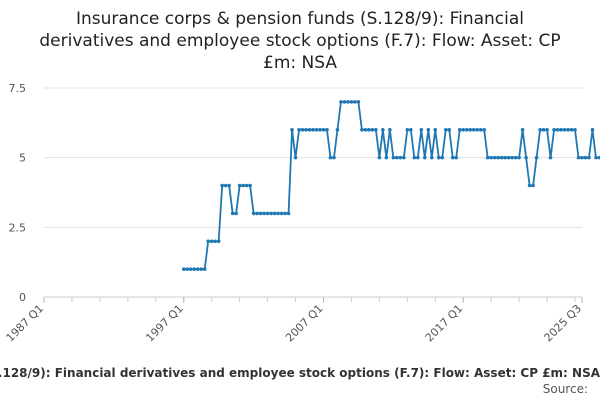 Image resolution: width=600 pixels, height=400 pixels. Describe the element at coordinates (444, 323) in the screenshot. I see `x-tick-label: 2017 Q1` at that location.